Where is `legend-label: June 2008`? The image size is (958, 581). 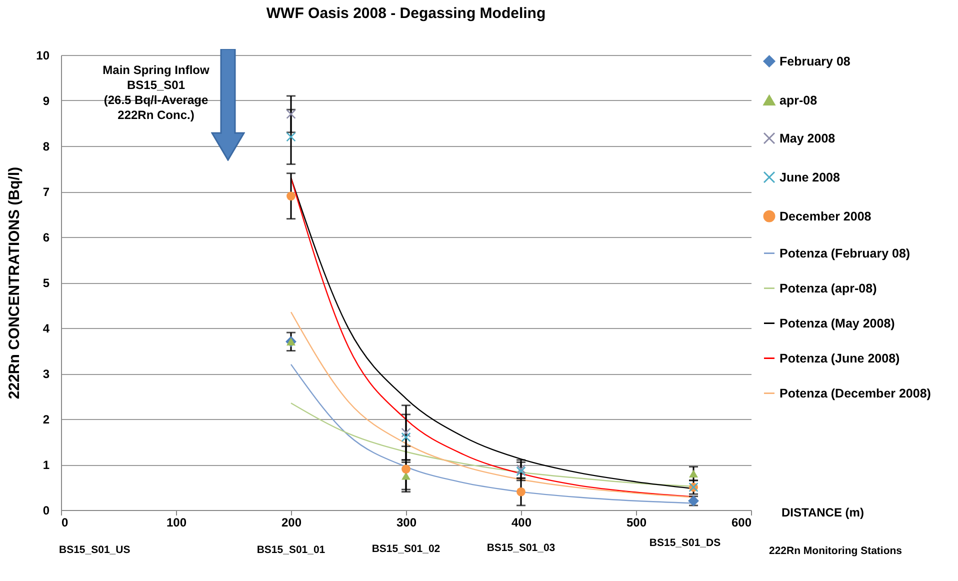 legend-label: June 2008 is located at coordinates (810, 177).